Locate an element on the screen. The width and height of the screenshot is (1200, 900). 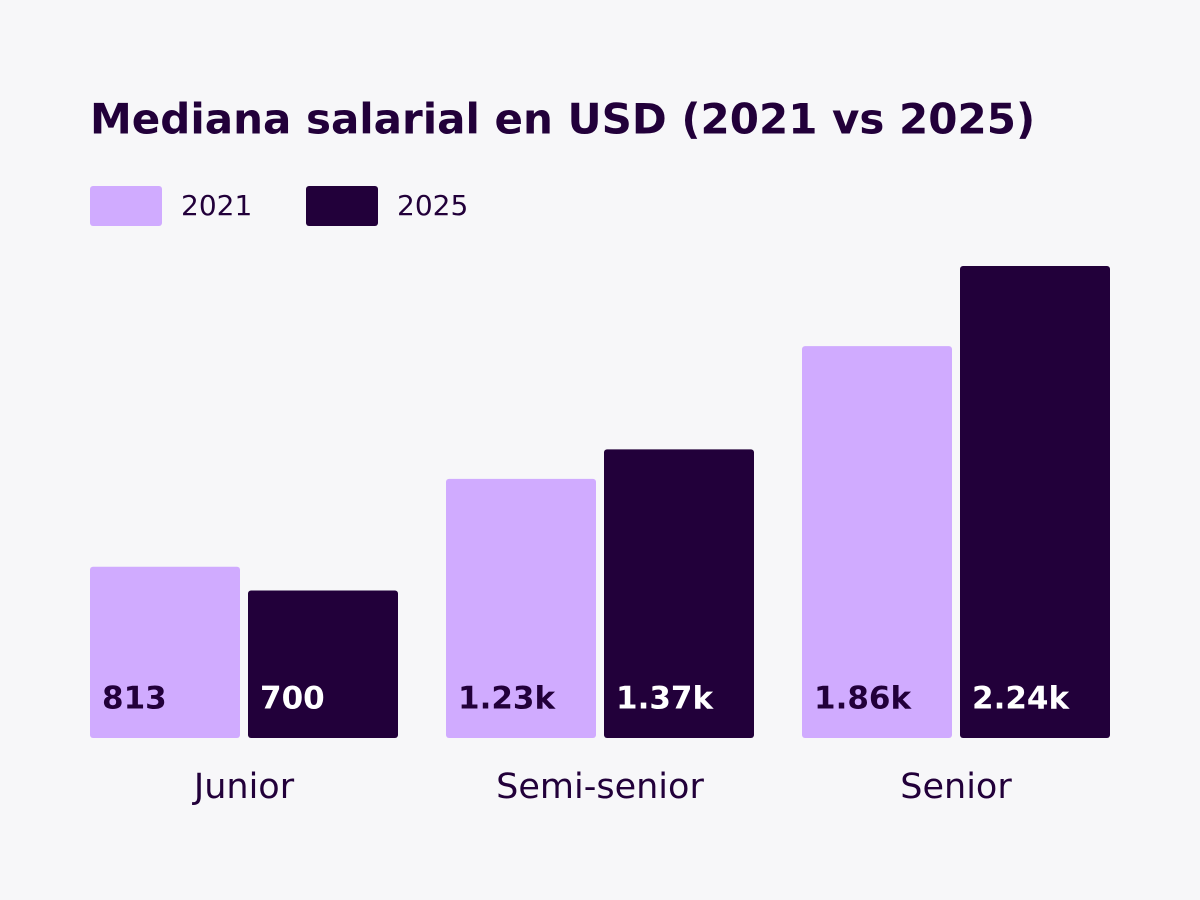
legend-label: 2021 is located at coordinates (216, 205).